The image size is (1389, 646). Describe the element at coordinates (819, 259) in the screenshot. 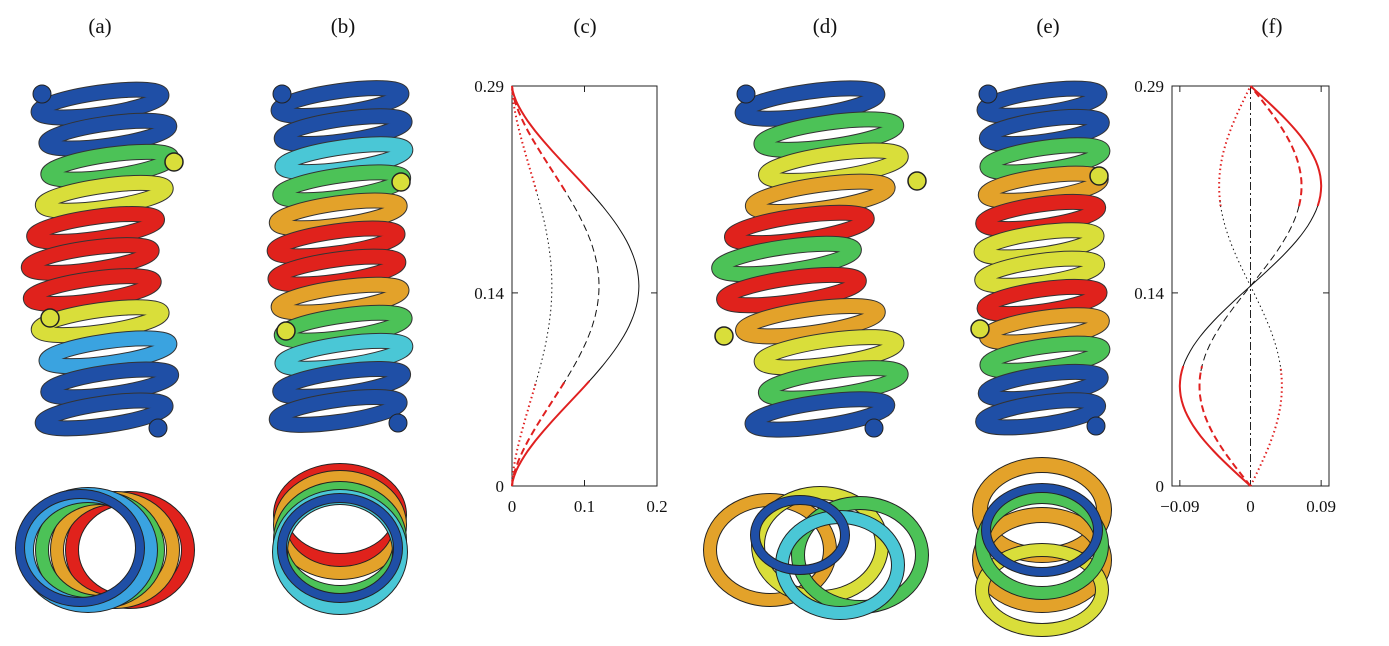

I see `spring-d` at that location.